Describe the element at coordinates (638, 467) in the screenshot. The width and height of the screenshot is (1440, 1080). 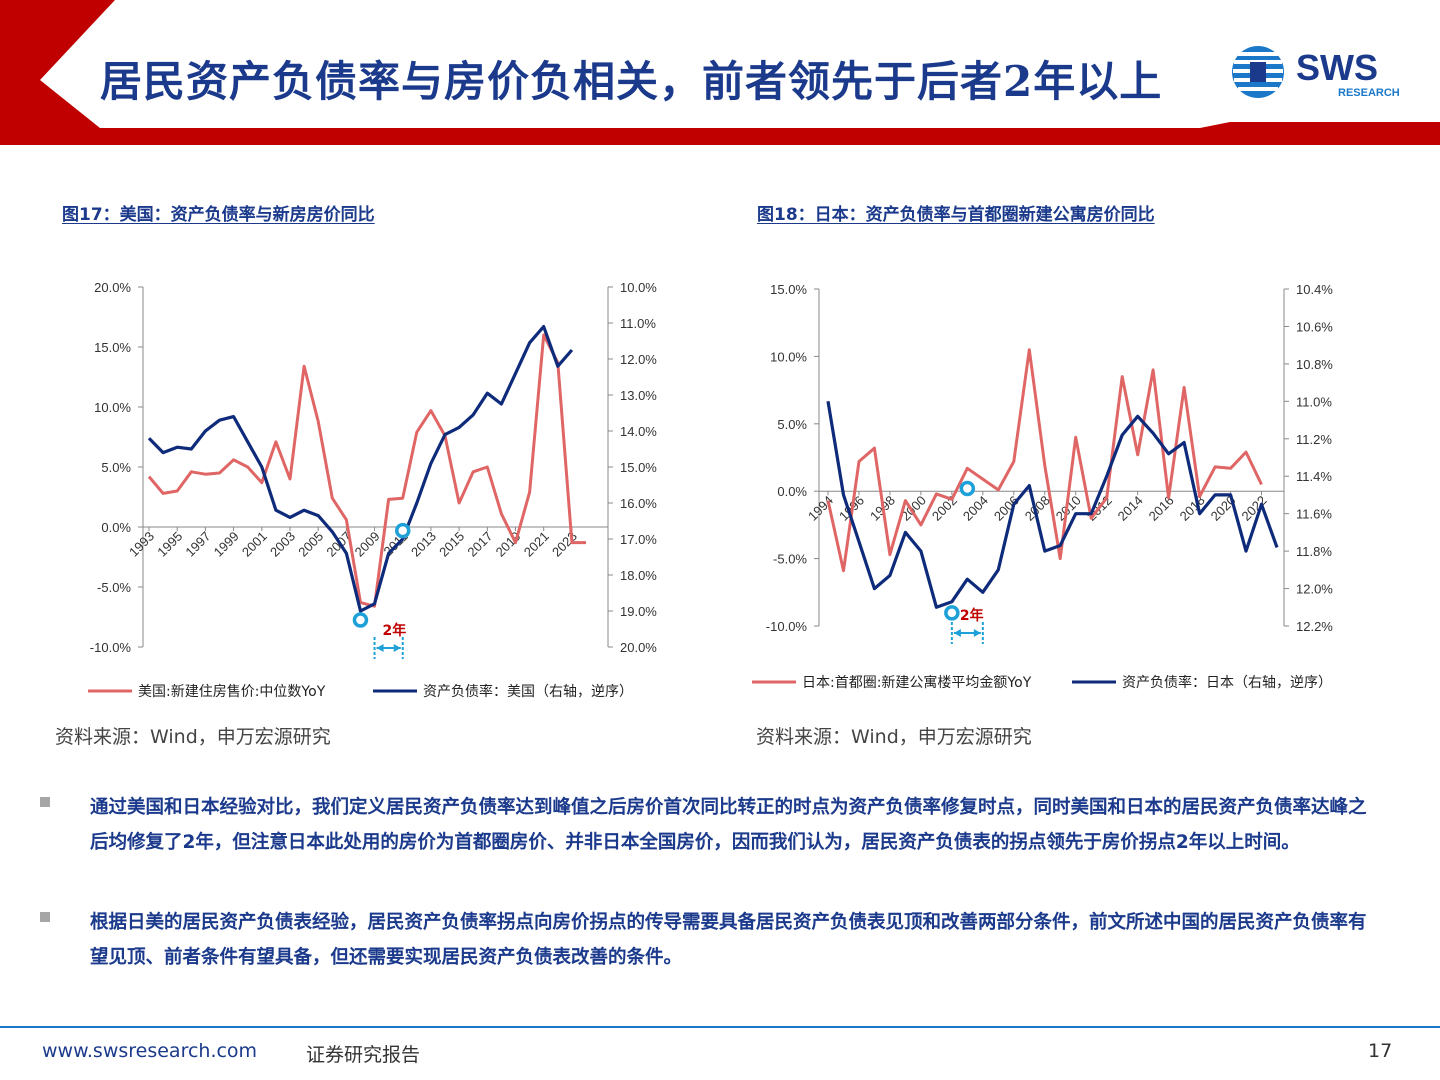
I see `us-right-tick-label: 15.0%` at that location.